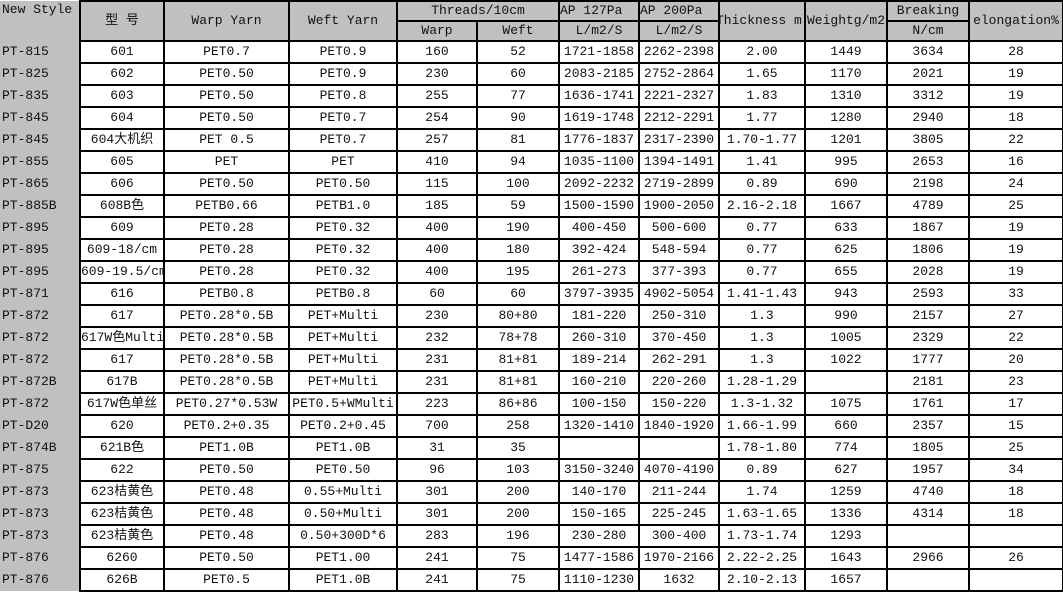 The height and width of the screenshot is (595, 1063). I want to click on cell-ap200: 2719-2899, so click(679, 184).